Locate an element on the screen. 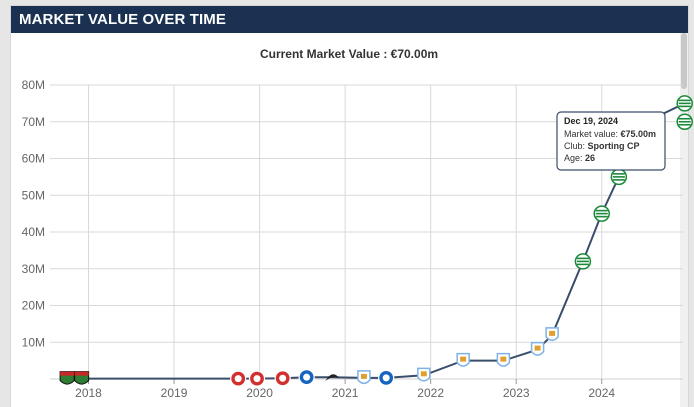 The height and width of the screenshot is (407, 694). tooltip-market-value: Market value: €75.00m is located at coordinates (610, 134).